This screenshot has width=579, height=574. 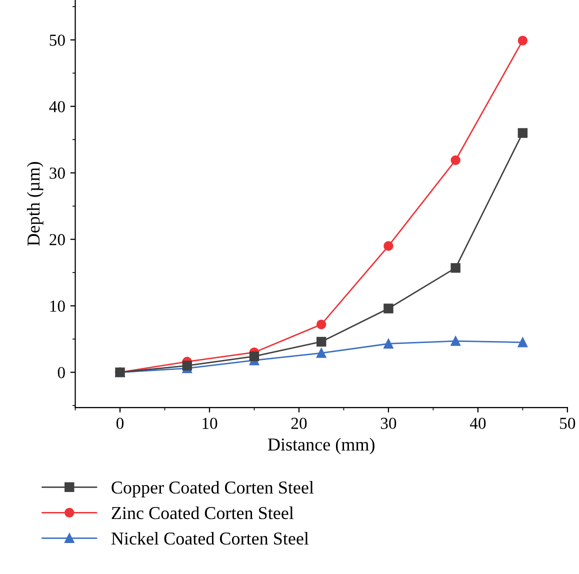 What do you see at coordinates (210, 423) in the screenshot?
I see `x-tick-label: 10` at bounding box center [210, 423].